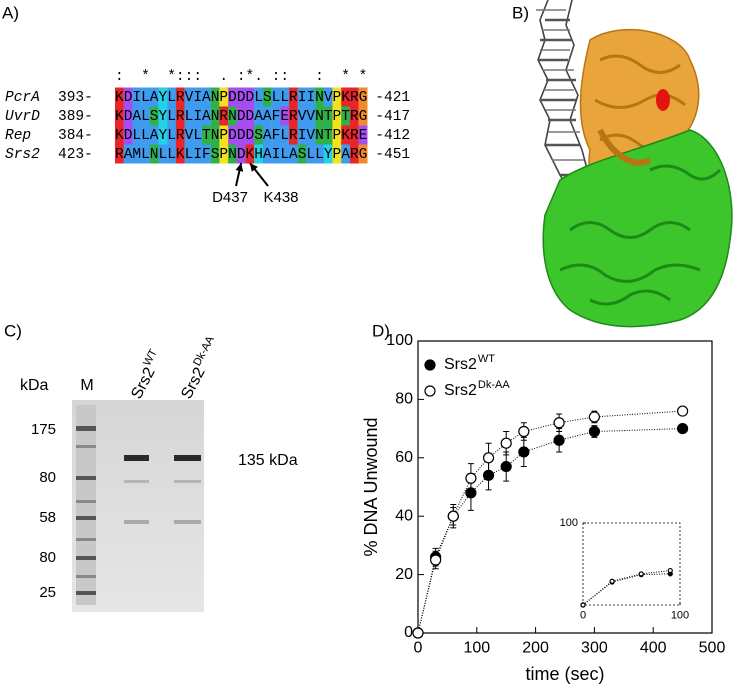 This screenshot has height=688, width=742. Describe the element at coordinates (460, 364) in the screenshot. I see `legend-label: Srs2` at that location.